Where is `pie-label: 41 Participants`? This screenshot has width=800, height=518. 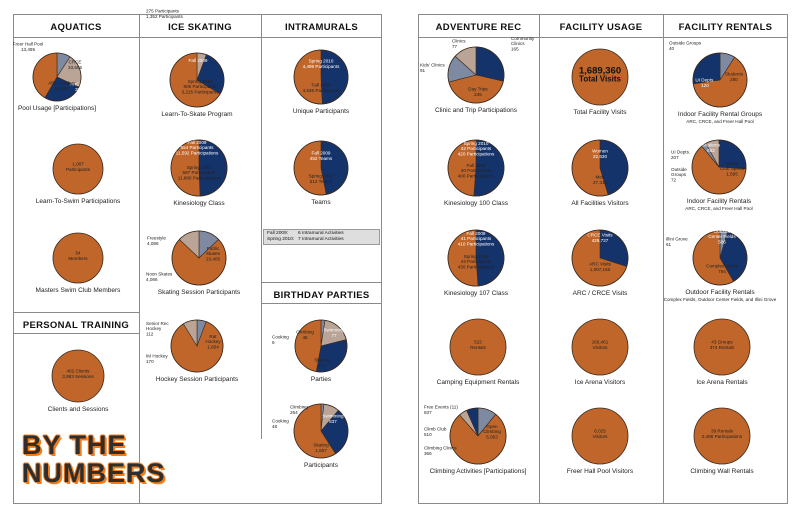
pie-label: 41 Participants is located at coordinates (476, 238).